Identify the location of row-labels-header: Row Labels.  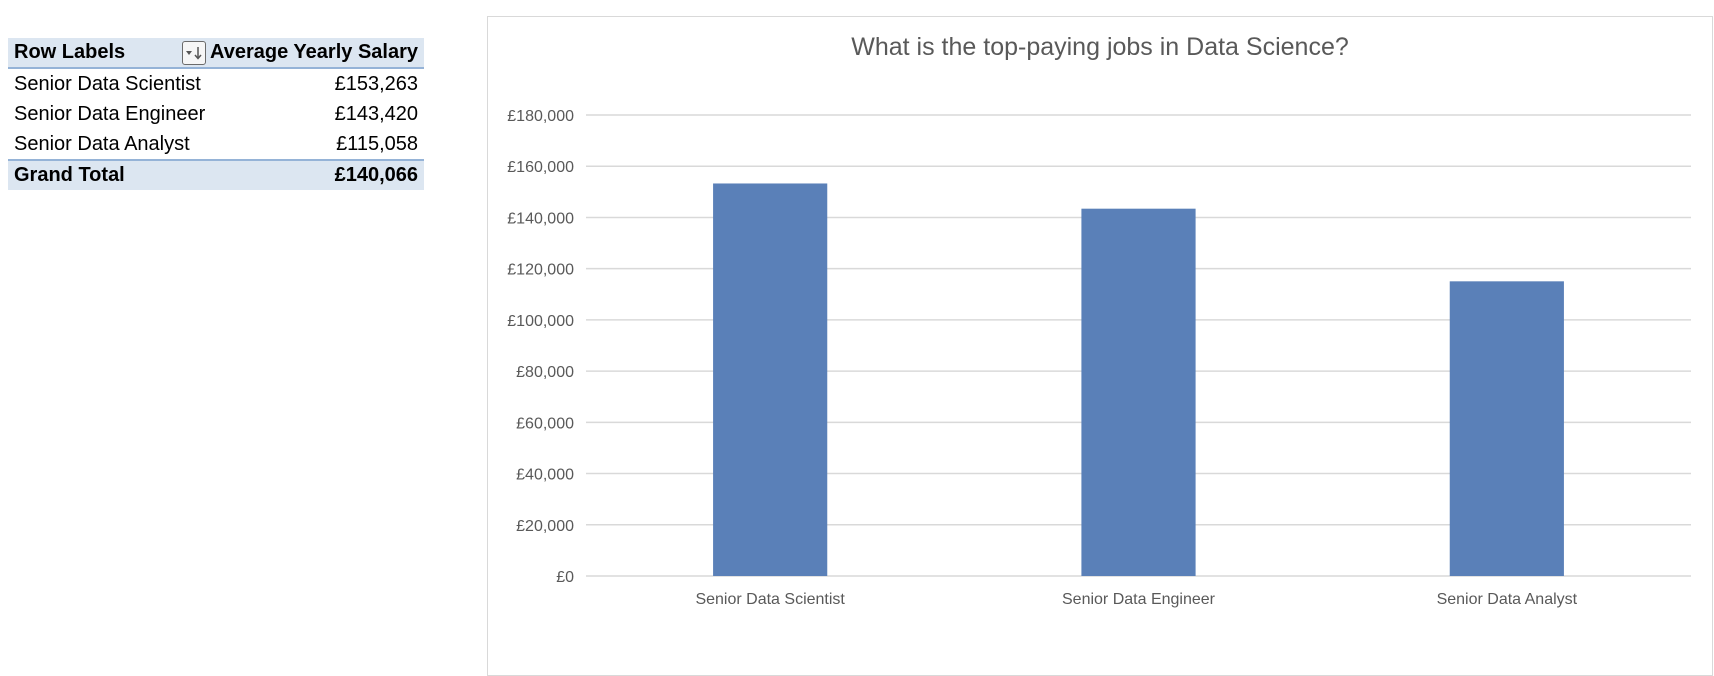
(109, 52).